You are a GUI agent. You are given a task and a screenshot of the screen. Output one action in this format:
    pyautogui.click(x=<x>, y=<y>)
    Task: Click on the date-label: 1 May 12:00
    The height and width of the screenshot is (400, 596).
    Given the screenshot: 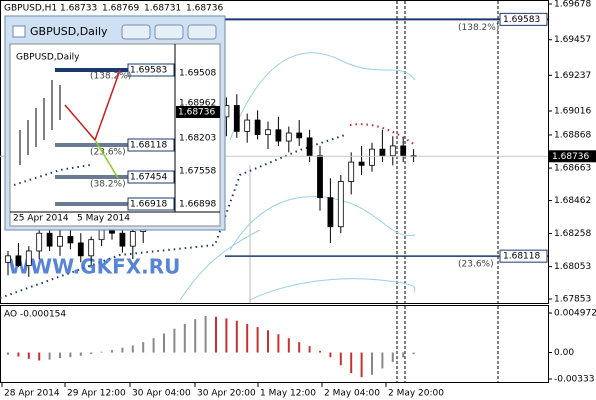 What is the action you would take?
    pyautogui.click(x=288, y=394)
    